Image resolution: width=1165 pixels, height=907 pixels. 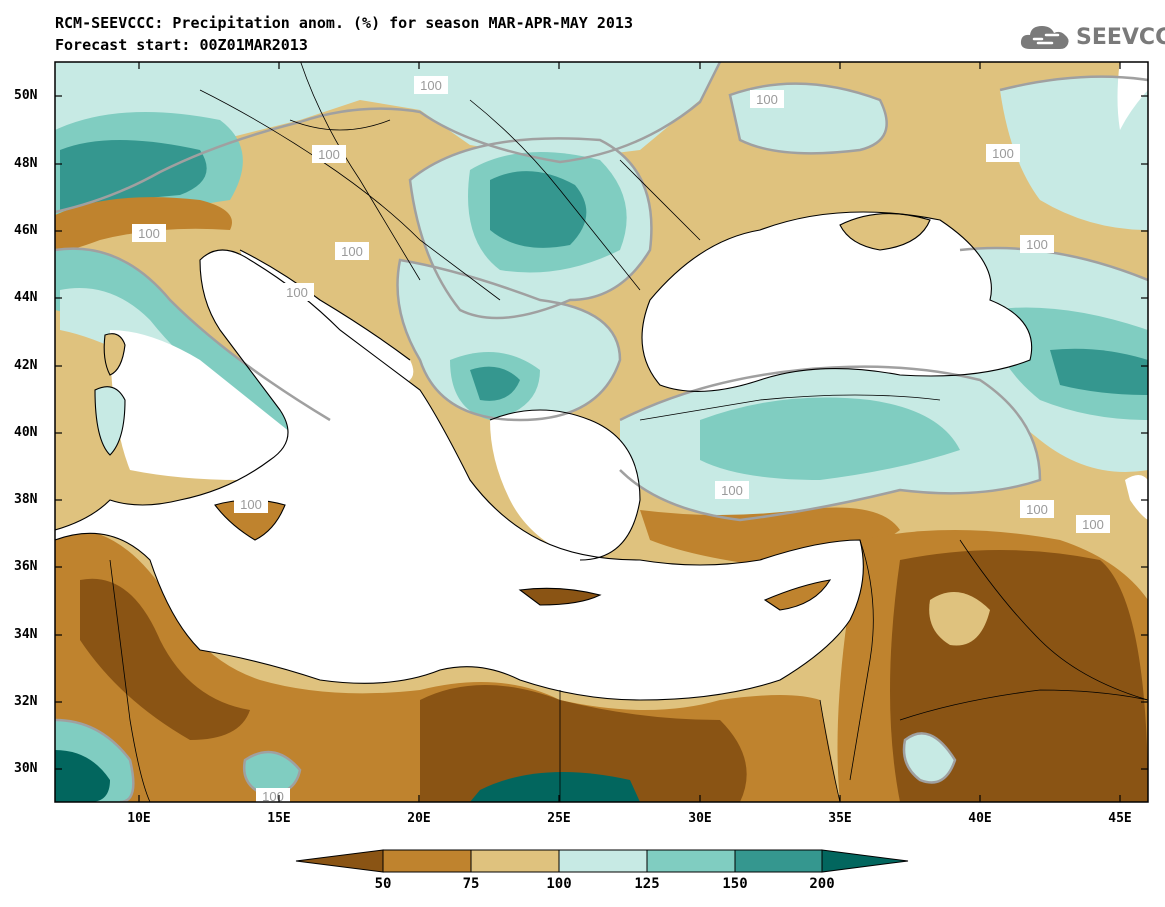 I want to click on colorbar, so click(x=602, y=861).